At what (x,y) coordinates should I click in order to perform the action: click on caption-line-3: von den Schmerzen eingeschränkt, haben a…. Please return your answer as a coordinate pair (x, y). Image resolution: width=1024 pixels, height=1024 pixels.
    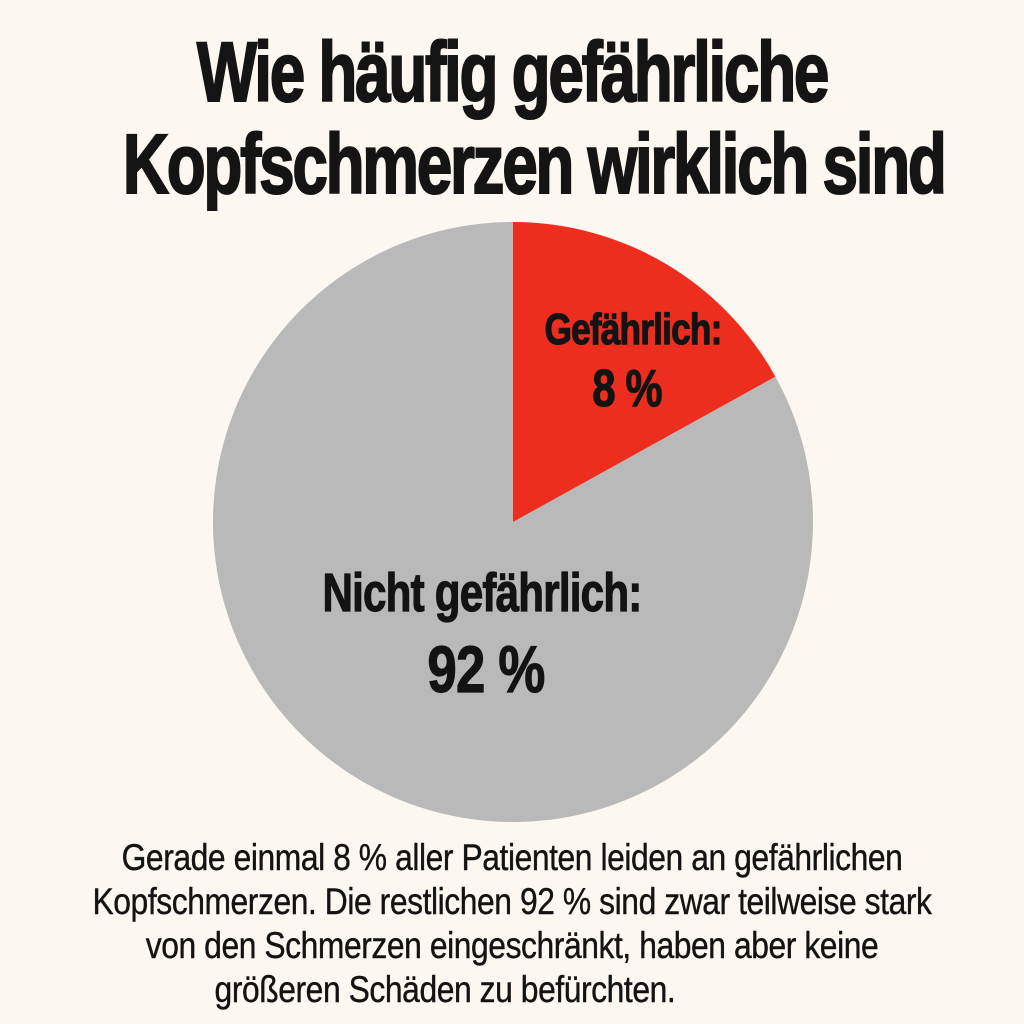
    Looking at the image, I should click on (512, 945).